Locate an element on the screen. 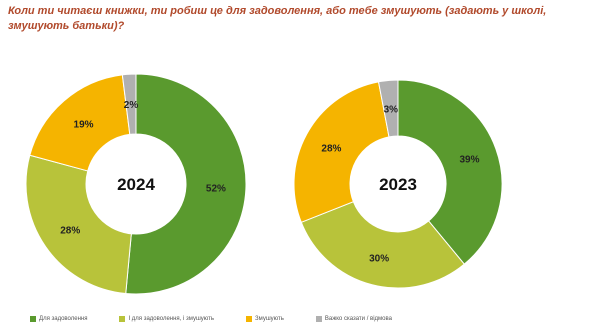 The image size is (614, 329). slice-2023-forced is located at coordinates (341, 152).